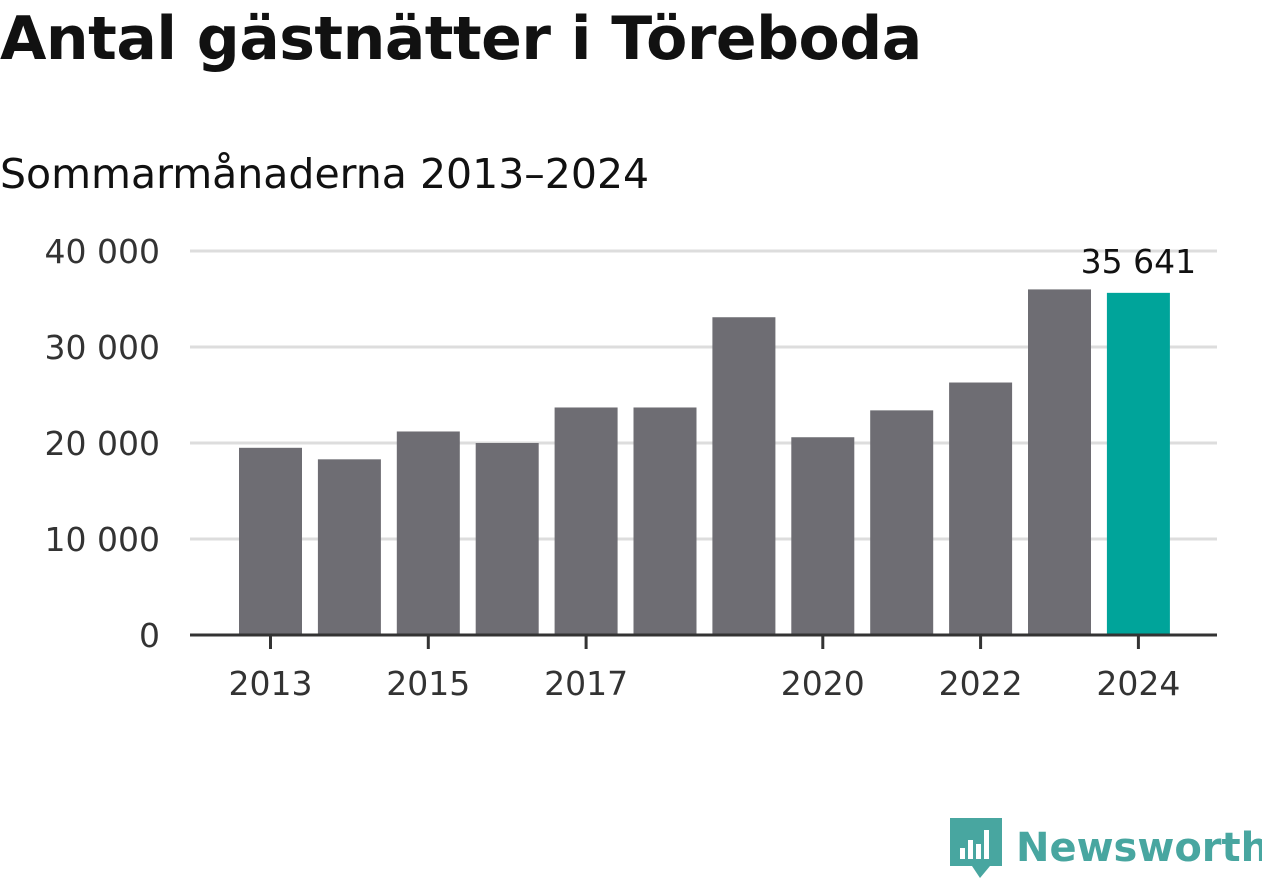 Image resolution: width=1262 pixels, height=879 pixels. Describe the element at coordinates (902, 522) in the screenshot. I see `bar-2021` at that location.